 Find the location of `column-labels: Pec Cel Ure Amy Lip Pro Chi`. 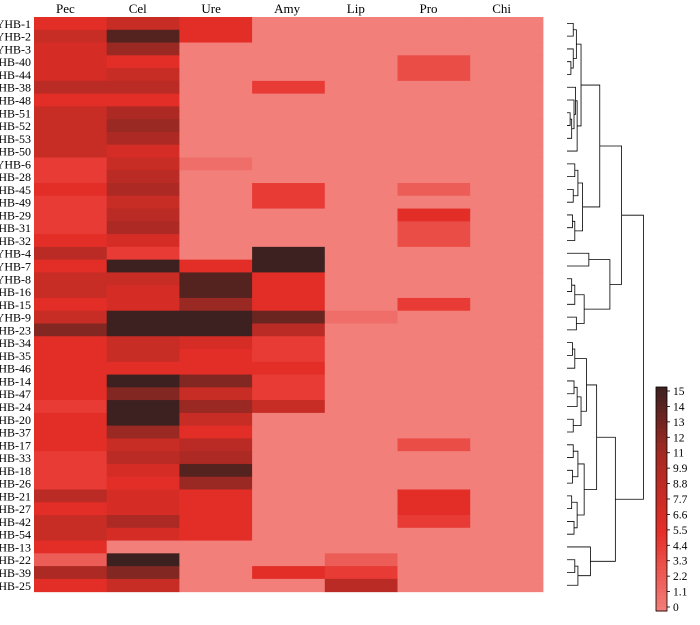

column-labels: Pec Cel Ure Amy Lip Pro Chi is located at coordinates (283, 8).